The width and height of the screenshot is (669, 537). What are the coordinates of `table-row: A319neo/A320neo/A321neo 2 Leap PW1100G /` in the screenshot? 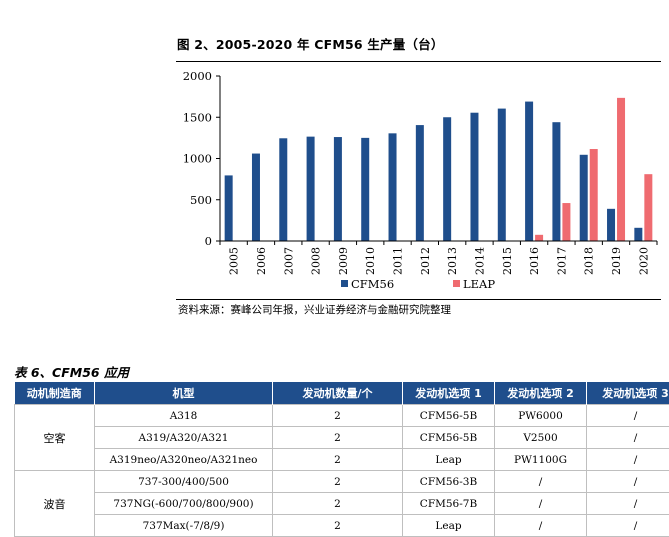 It's located at (342, 460).